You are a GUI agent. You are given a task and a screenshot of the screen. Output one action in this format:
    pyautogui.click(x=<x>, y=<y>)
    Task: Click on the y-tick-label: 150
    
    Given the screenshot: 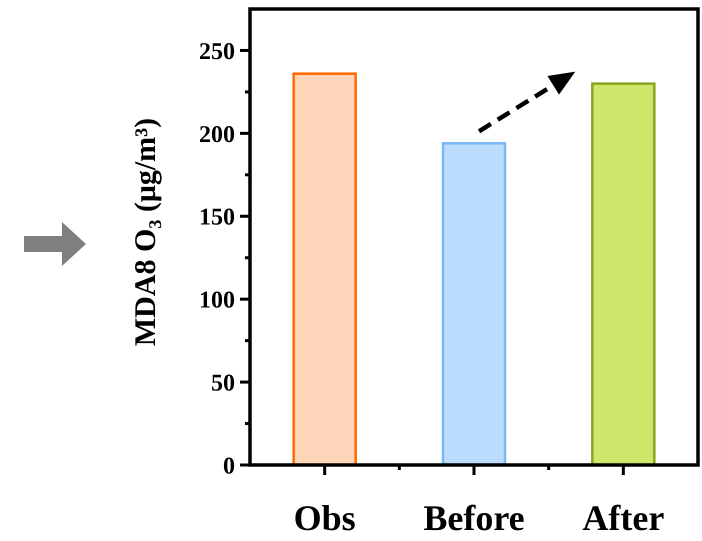 What is the action you would take?
    pyautogui.click(x=217, y=217)
    